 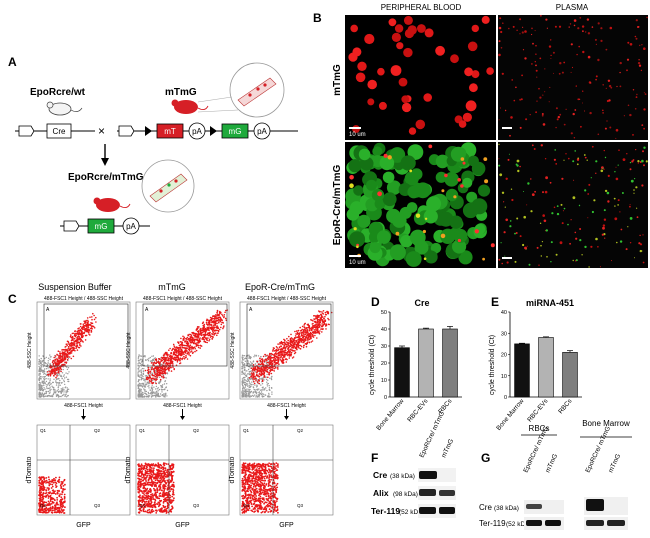 What do you see at coordinates (280, 287) in the screenshot?
I see `flow-title-3: EpoR-Cre/mTmG` at bounding box center [280, 287].